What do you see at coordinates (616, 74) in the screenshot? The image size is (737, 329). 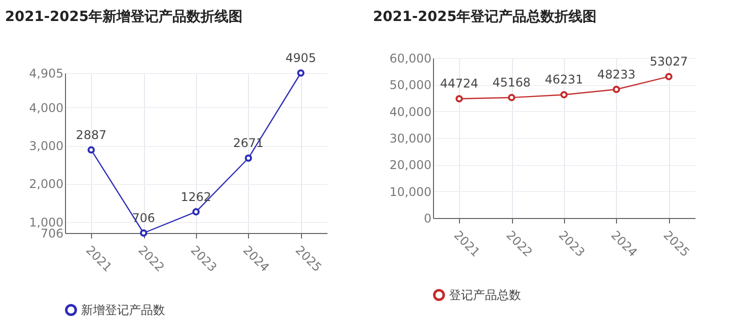 I see `data-label: 48233` at bounding box center [616, 74].